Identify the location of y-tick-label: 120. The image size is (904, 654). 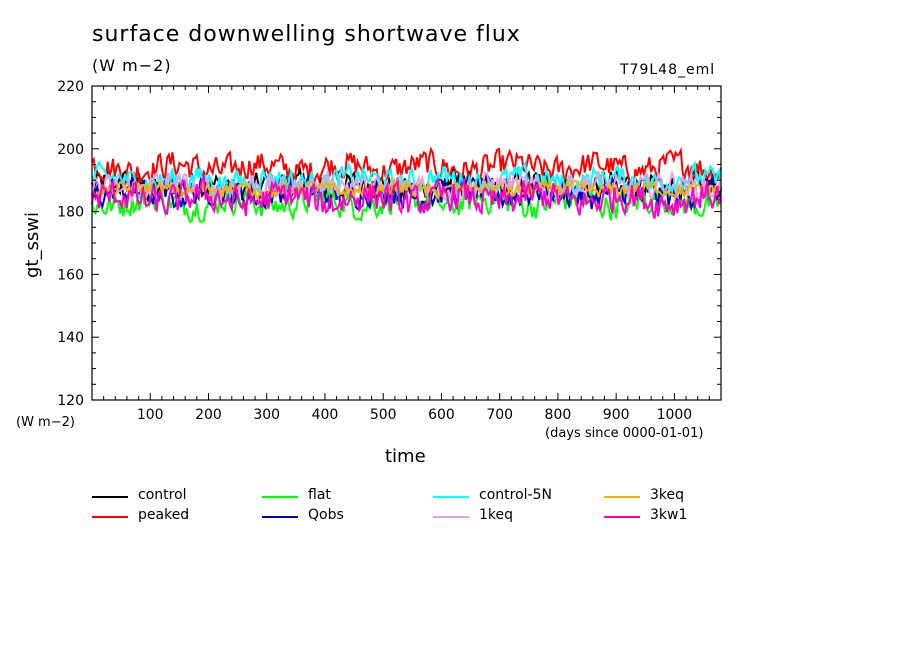
(70, 401).